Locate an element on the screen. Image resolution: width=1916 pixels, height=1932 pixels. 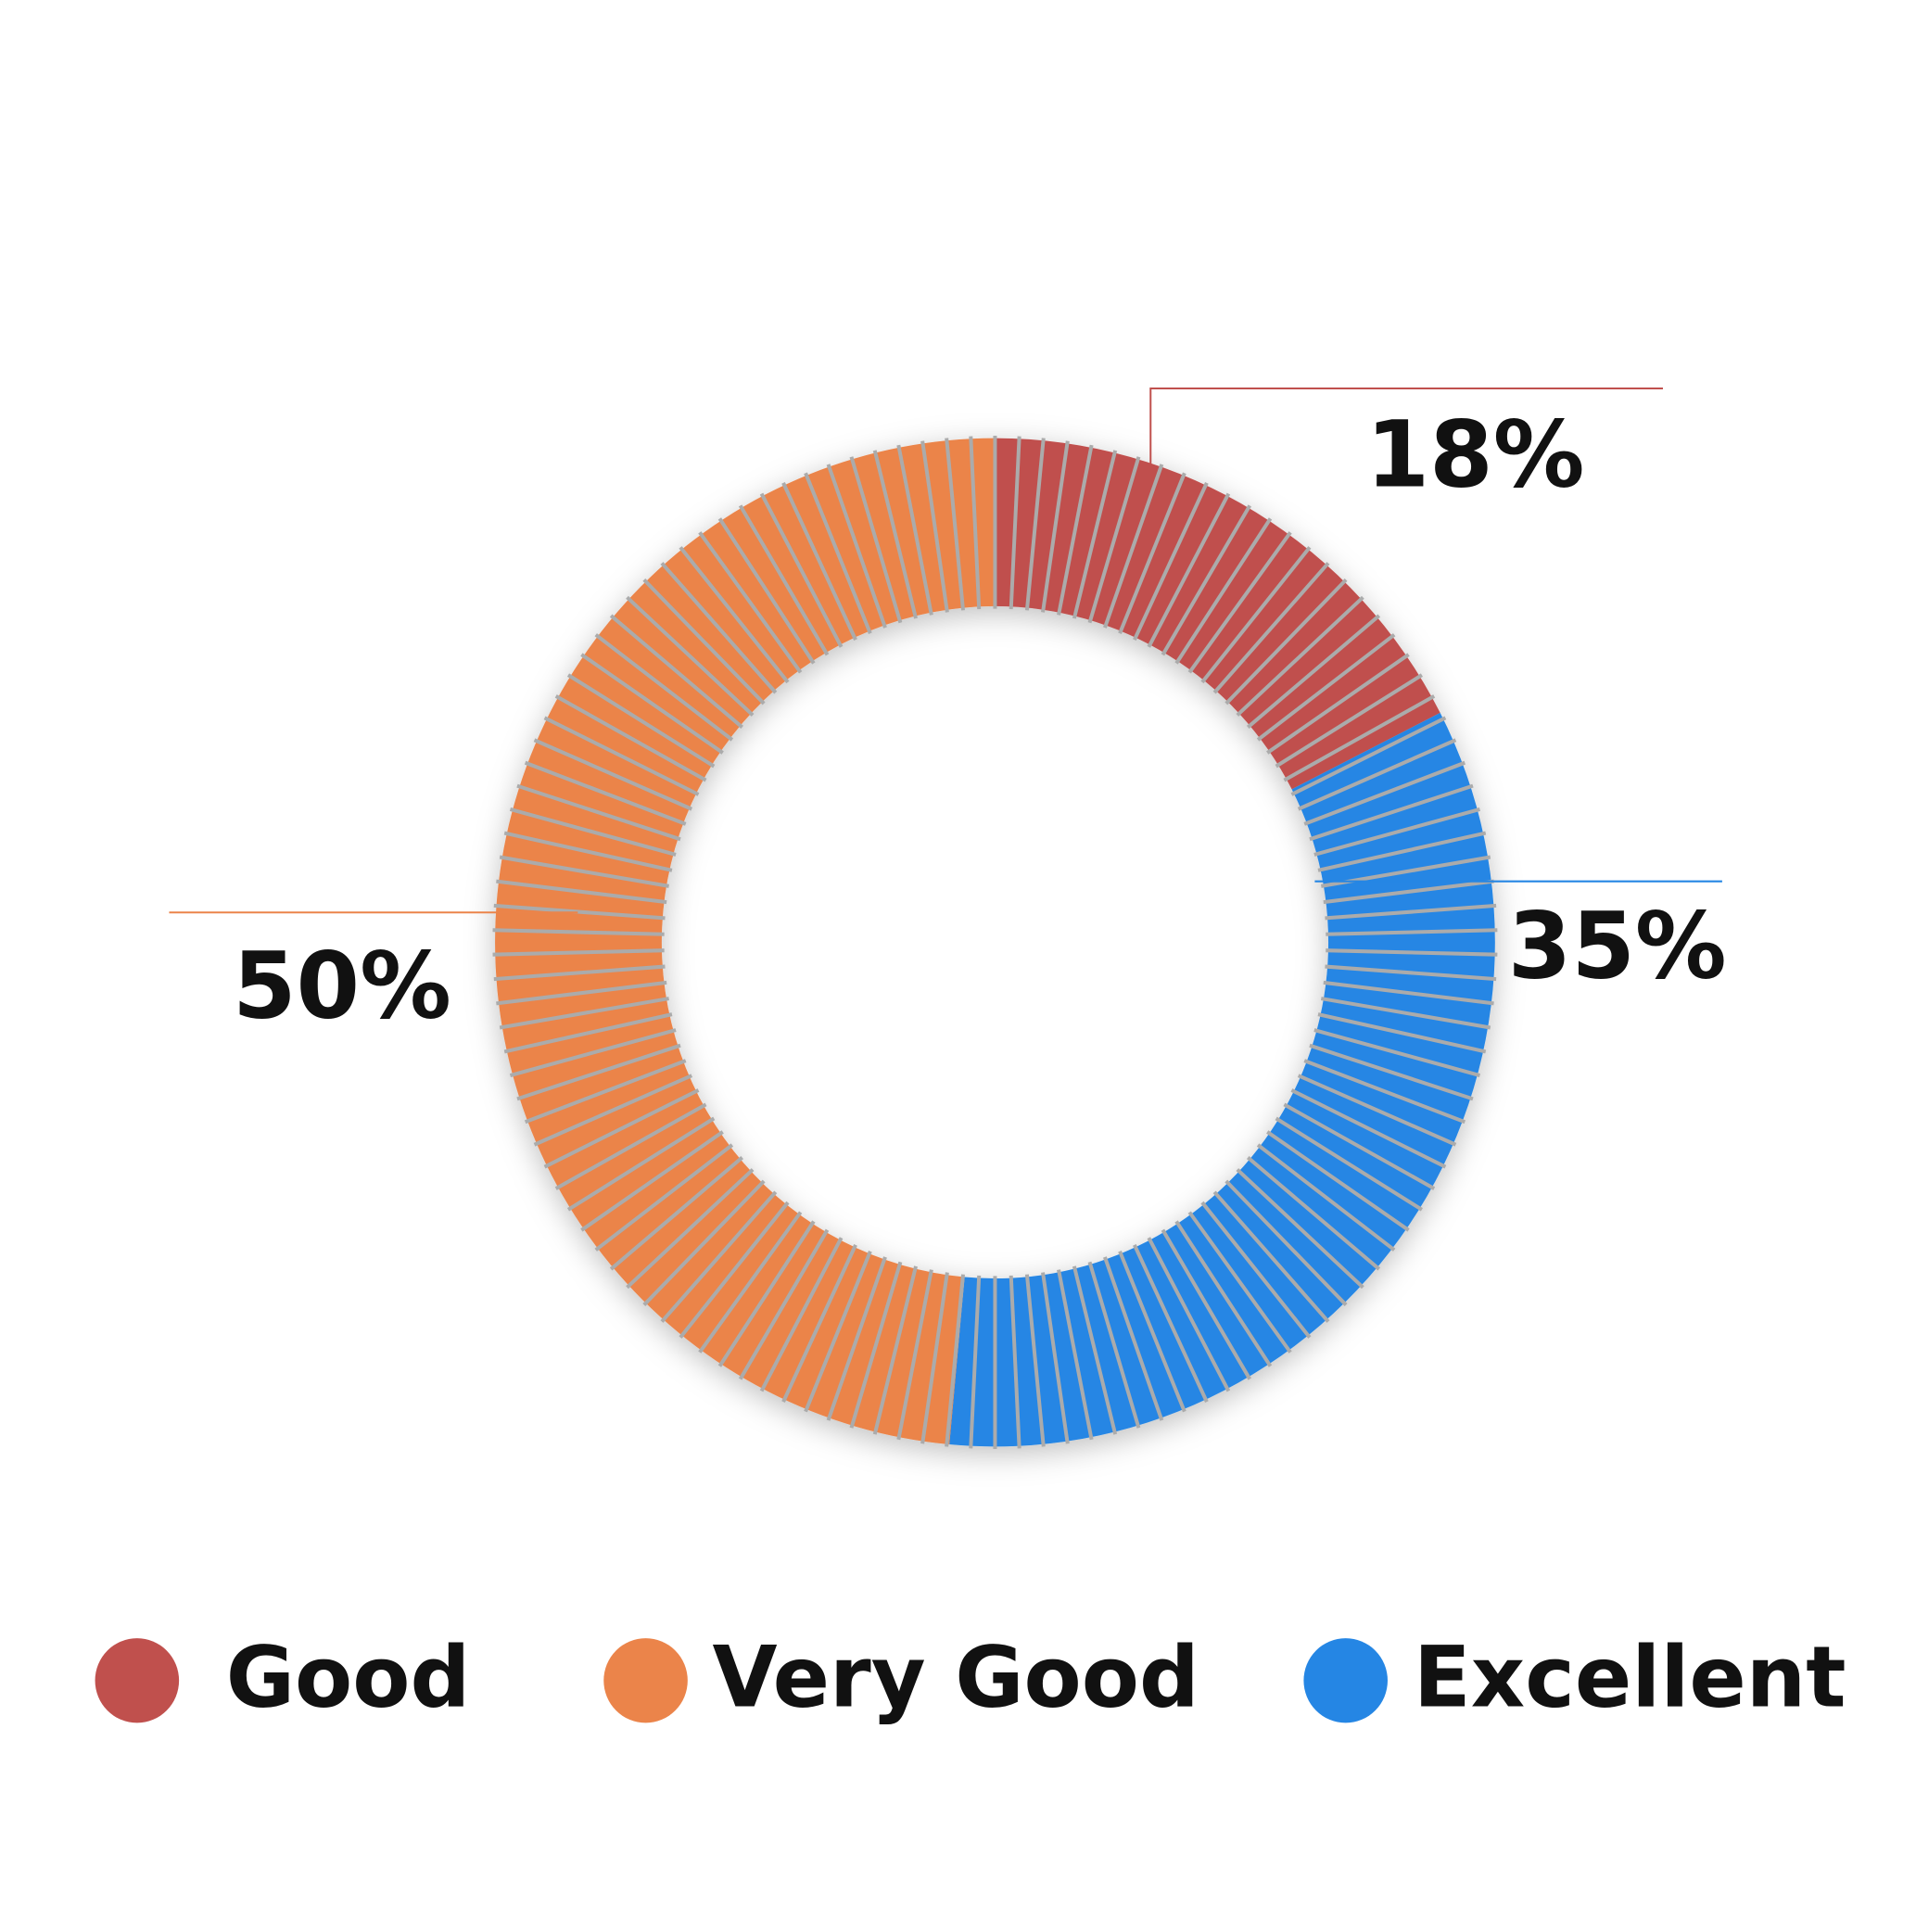
value-label: 35% is located at coordinates (1618, 946).